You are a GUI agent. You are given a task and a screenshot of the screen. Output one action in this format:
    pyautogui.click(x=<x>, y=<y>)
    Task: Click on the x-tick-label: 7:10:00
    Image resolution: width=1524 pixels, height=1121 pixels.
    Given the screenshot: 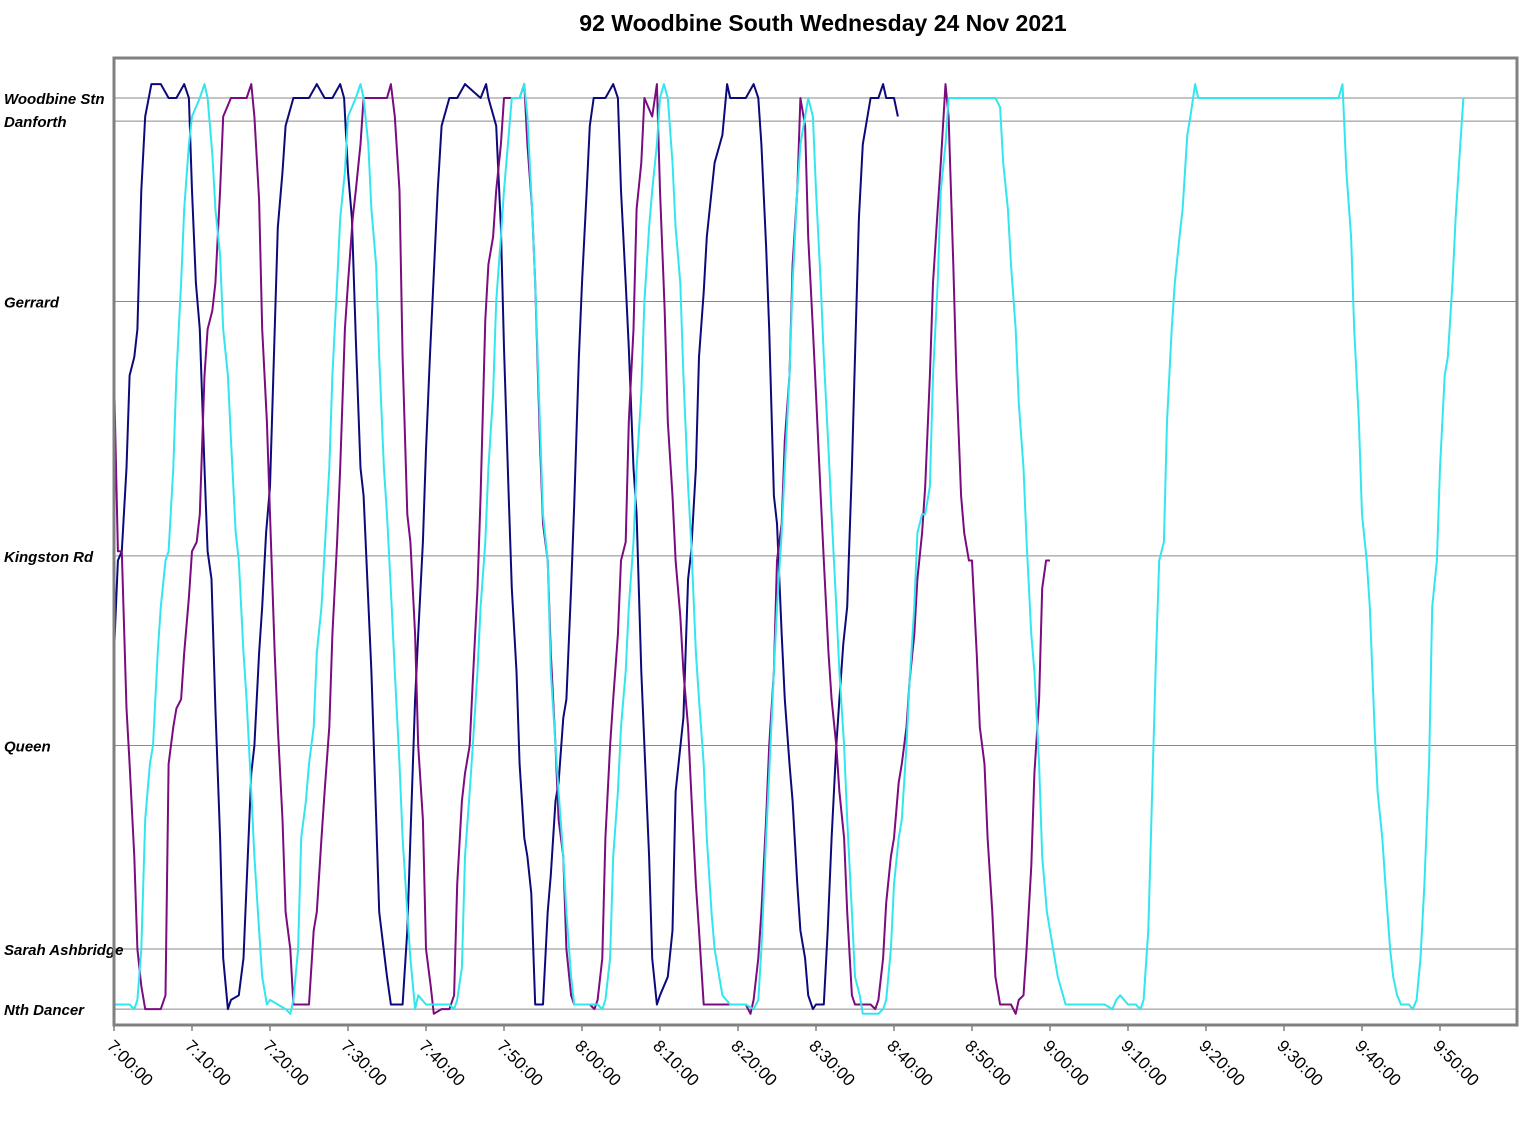 What is the action you would take?
    pyautogui.click(x=208, y=1063)
    